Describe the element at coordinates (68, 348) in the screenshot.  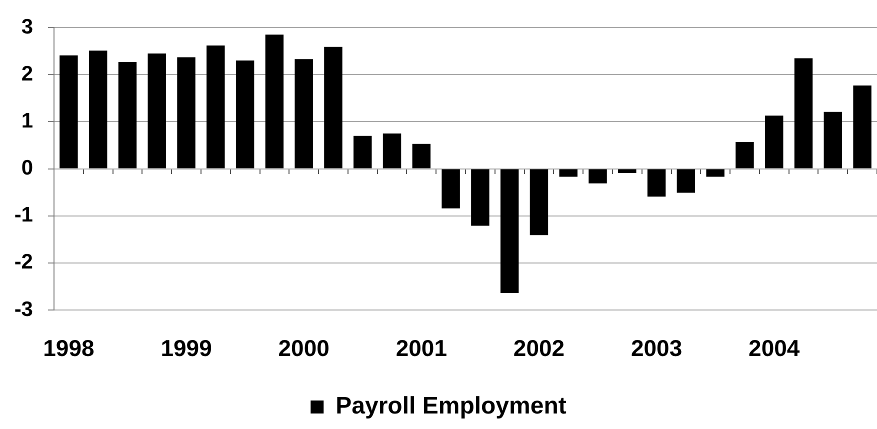
I see `x-tick-label: 1998` at that location.